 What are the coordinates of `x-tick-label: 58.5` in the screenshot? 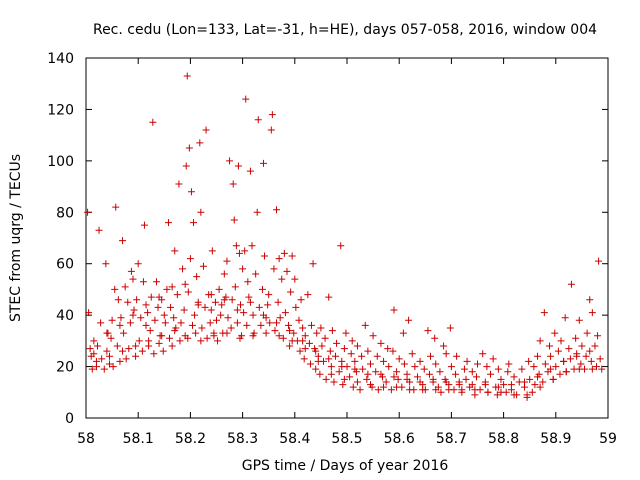 It's located at (346, 439).